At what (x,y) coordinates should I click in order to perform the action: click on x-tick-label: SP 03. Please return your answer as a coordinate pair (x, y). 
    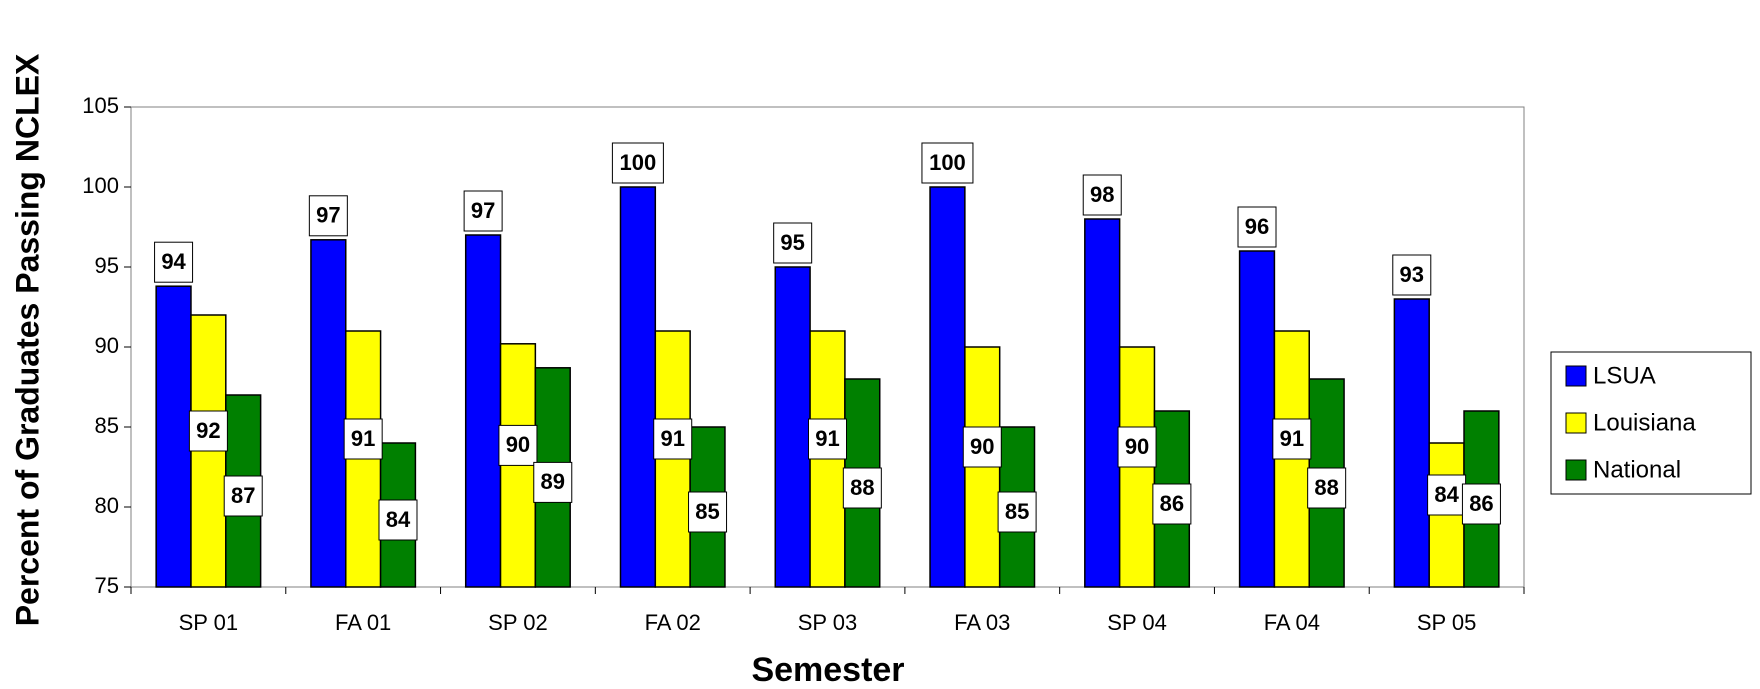
    Looking at the image, I should click on (828, 622).